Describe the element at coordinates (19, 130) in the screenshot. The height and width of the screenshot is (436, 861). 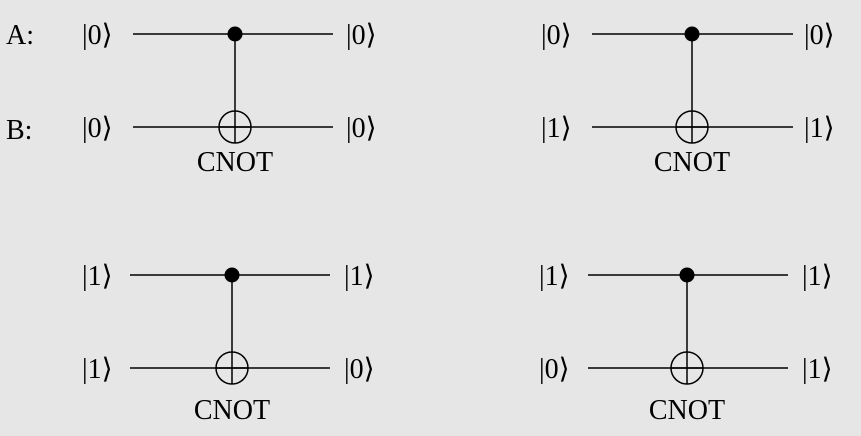
I see `row-label-b: B:` at that location.